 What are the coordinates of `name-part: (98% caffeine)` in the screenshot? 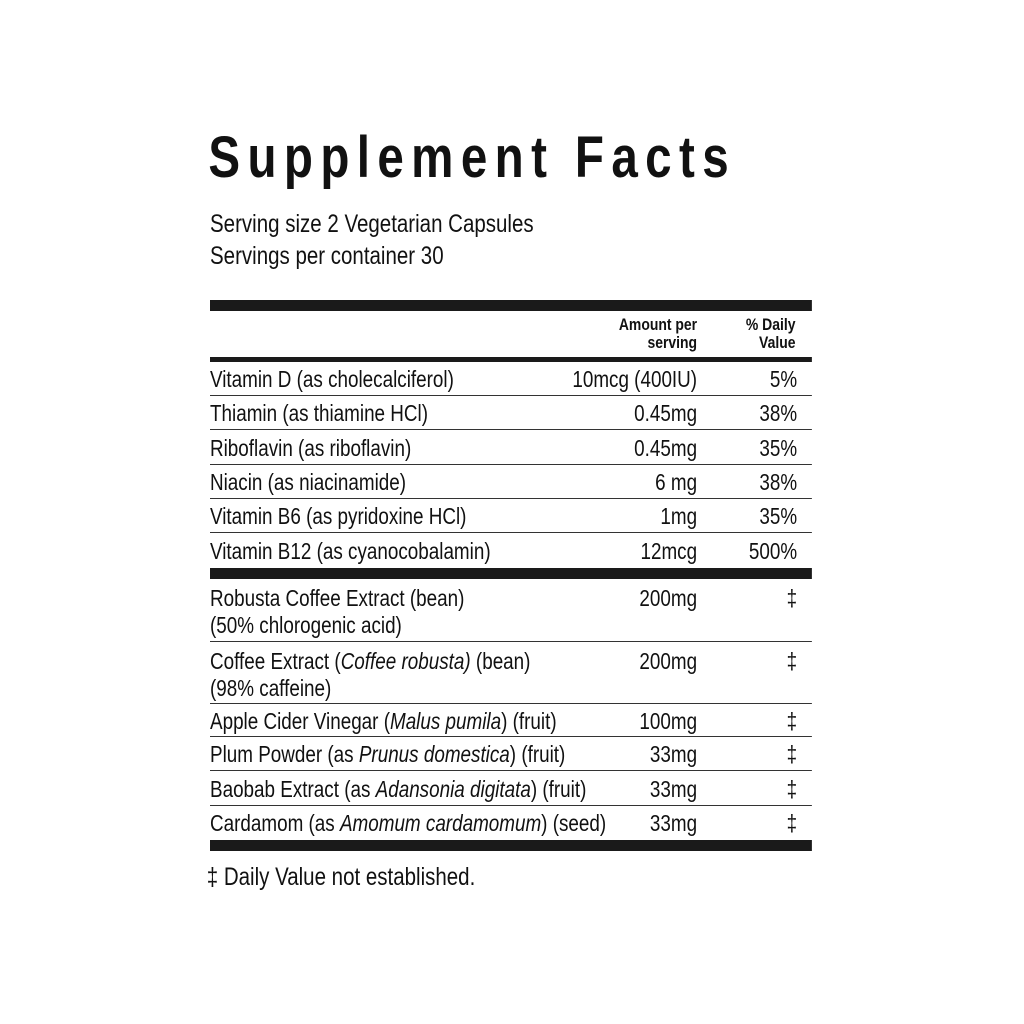 It's located at (271, 688).